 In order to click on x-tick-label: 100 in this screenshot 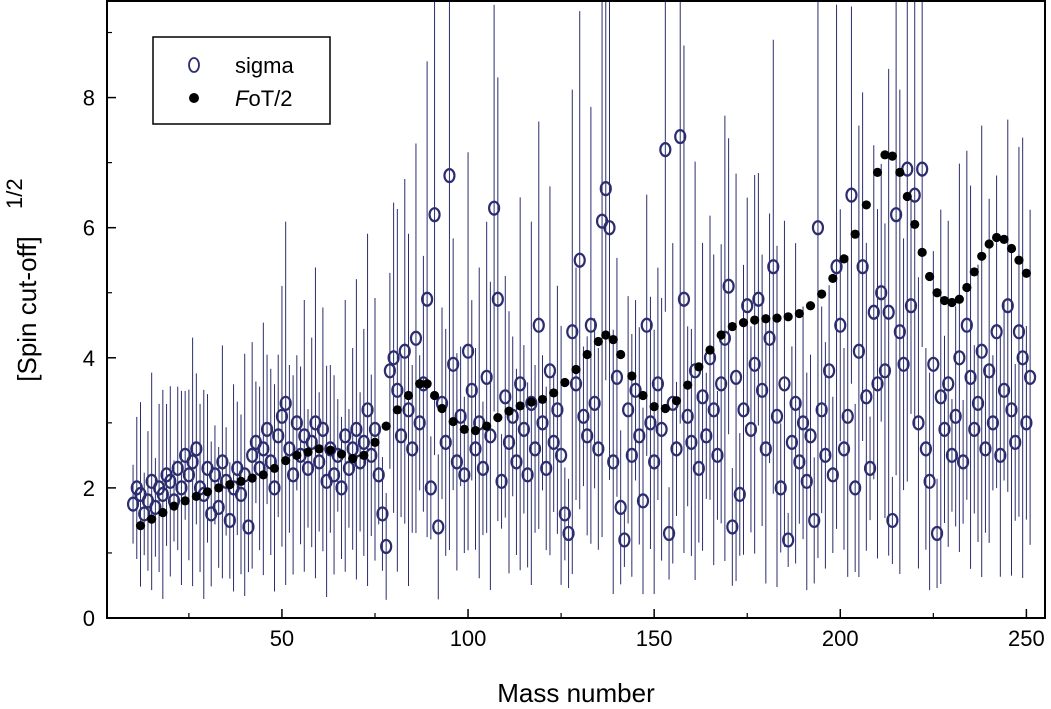, I will do `click(468, 638)`.